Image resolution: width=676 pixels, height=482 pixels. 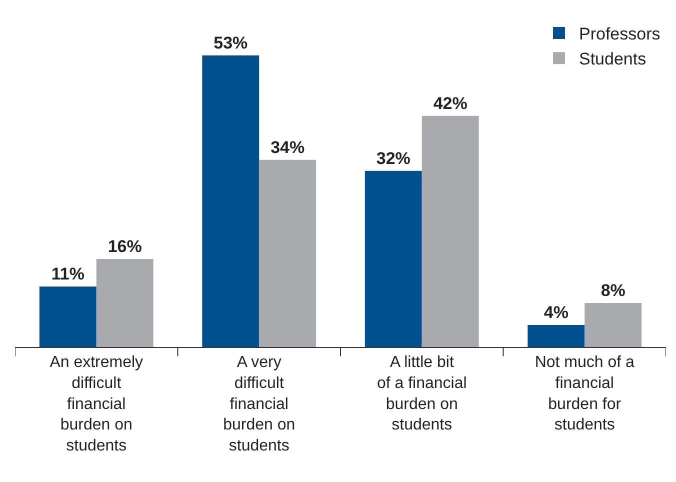 What do you see at coordinates (584, 394) in the screenshot?
I see `x-tick-label: Not much of a financial burden for students` at bounding box center [584, 394].